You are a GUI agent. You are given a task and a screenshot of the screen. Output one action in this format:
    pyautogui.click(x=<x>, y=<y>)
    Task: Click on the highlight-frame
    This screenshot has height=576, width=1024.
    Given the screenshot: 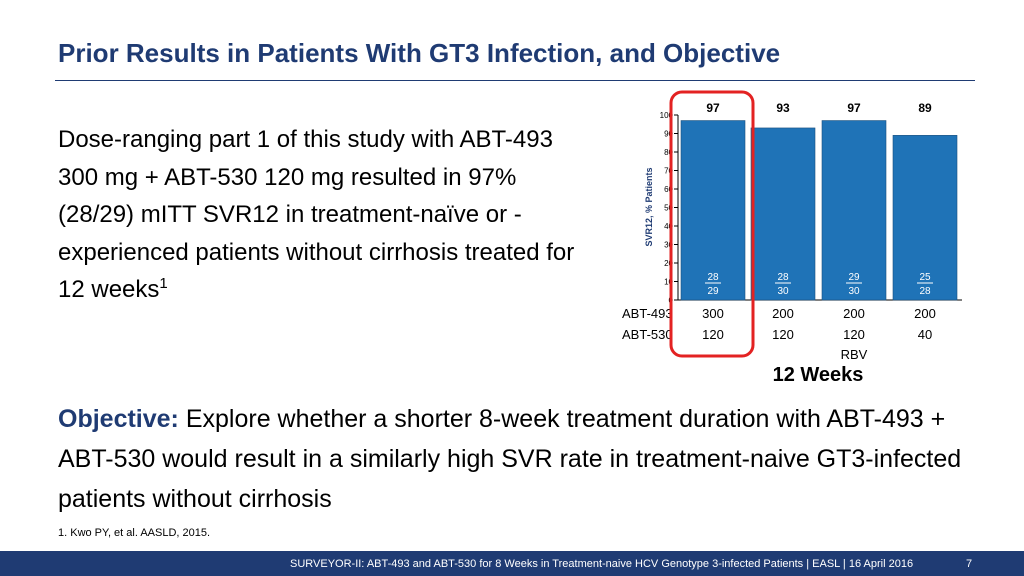 What is the action you would take?
    pyautogui.click(x=712, y=224)
    